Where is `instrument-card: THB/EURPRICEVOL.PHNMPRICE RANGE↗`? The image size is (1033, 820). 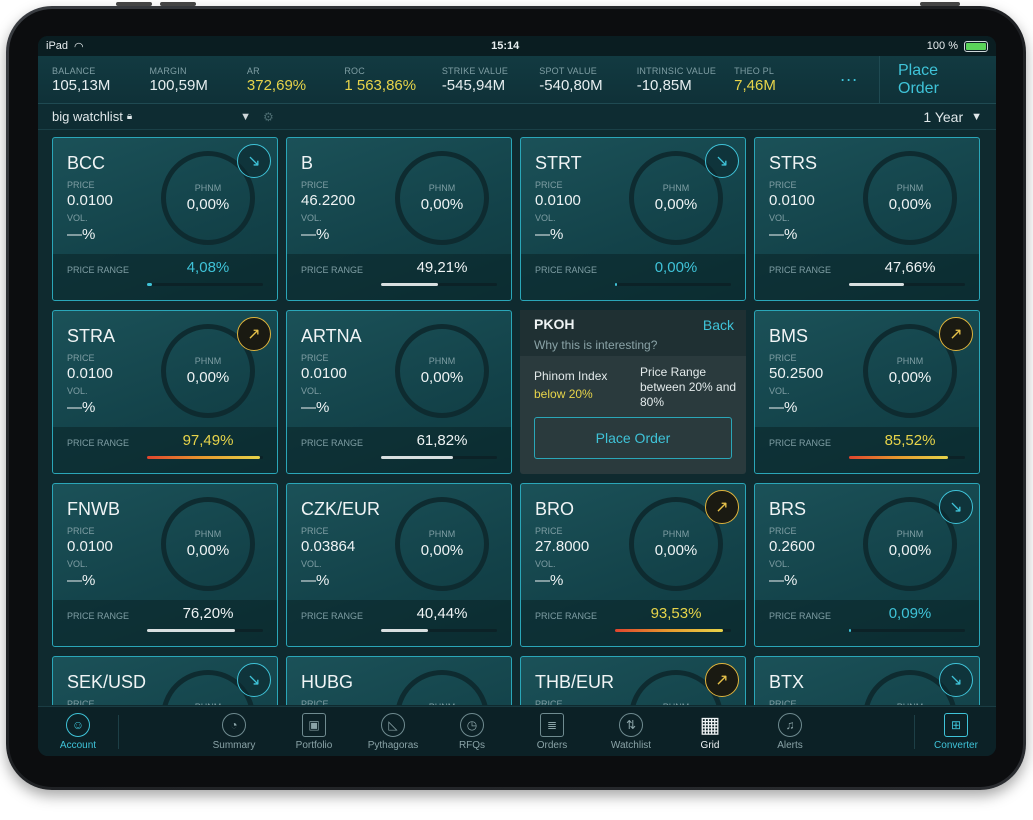
instrument-card: THB/EURPRICEVOL.PHNMPRICE RANGE↗ is located at coordinates (633, 680).